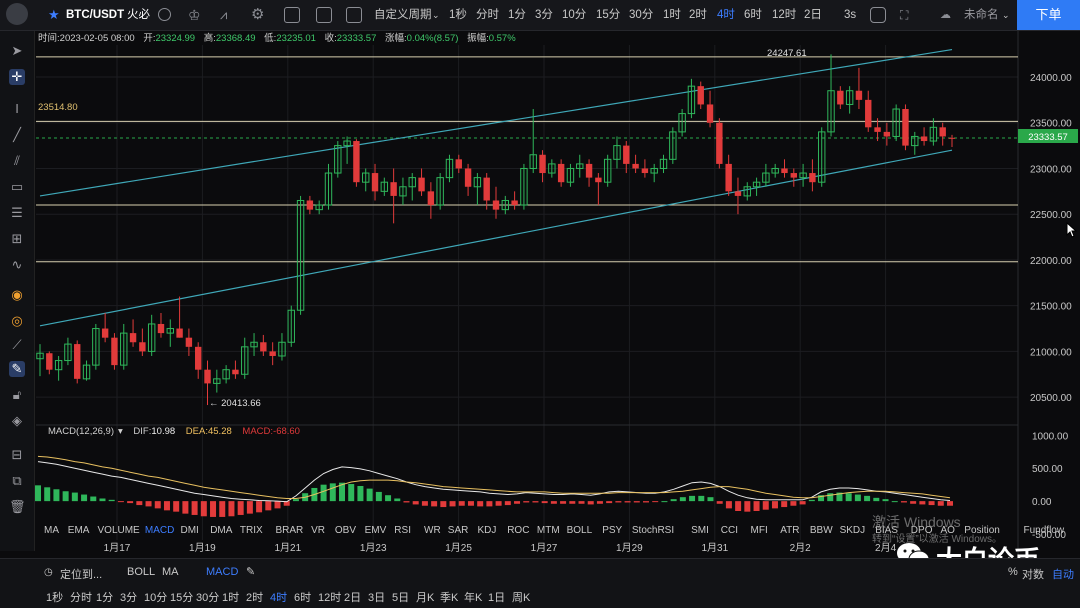 The width and height of the screenshot is (1080, 608). I want to click on trash-icon: 🗑︎, so click(17, 506).